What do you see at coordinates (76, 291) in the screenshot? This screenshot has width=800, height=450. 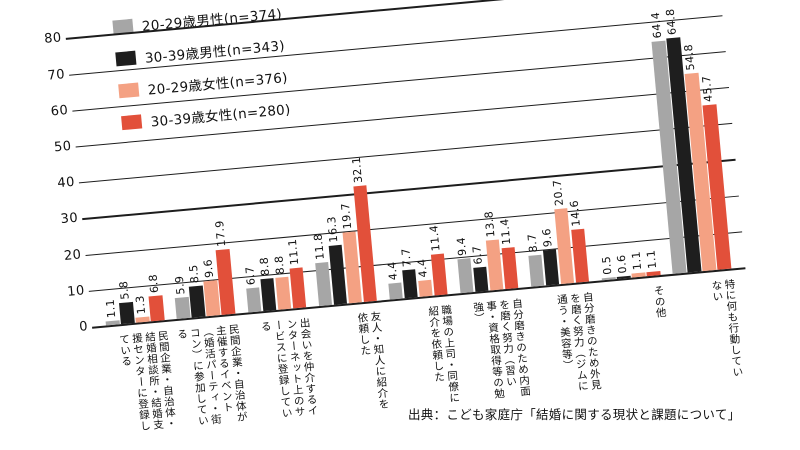 I see `y-axis-tick-label: 10` at bounding box center [76, 291].